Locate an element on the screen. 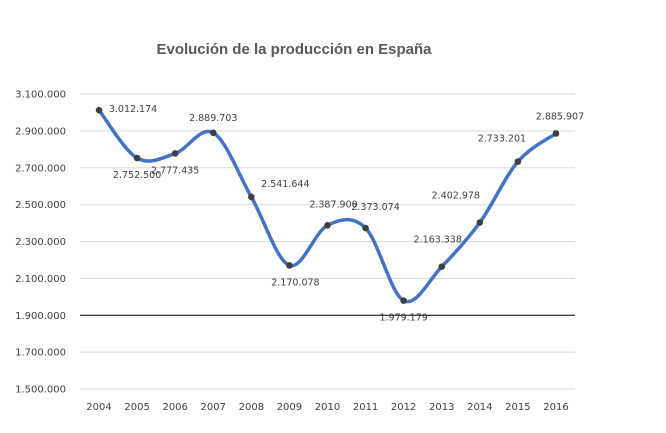 The image size is (666, 433). y-tick-label: 2.300.000 is located at coordinates (40, 242).